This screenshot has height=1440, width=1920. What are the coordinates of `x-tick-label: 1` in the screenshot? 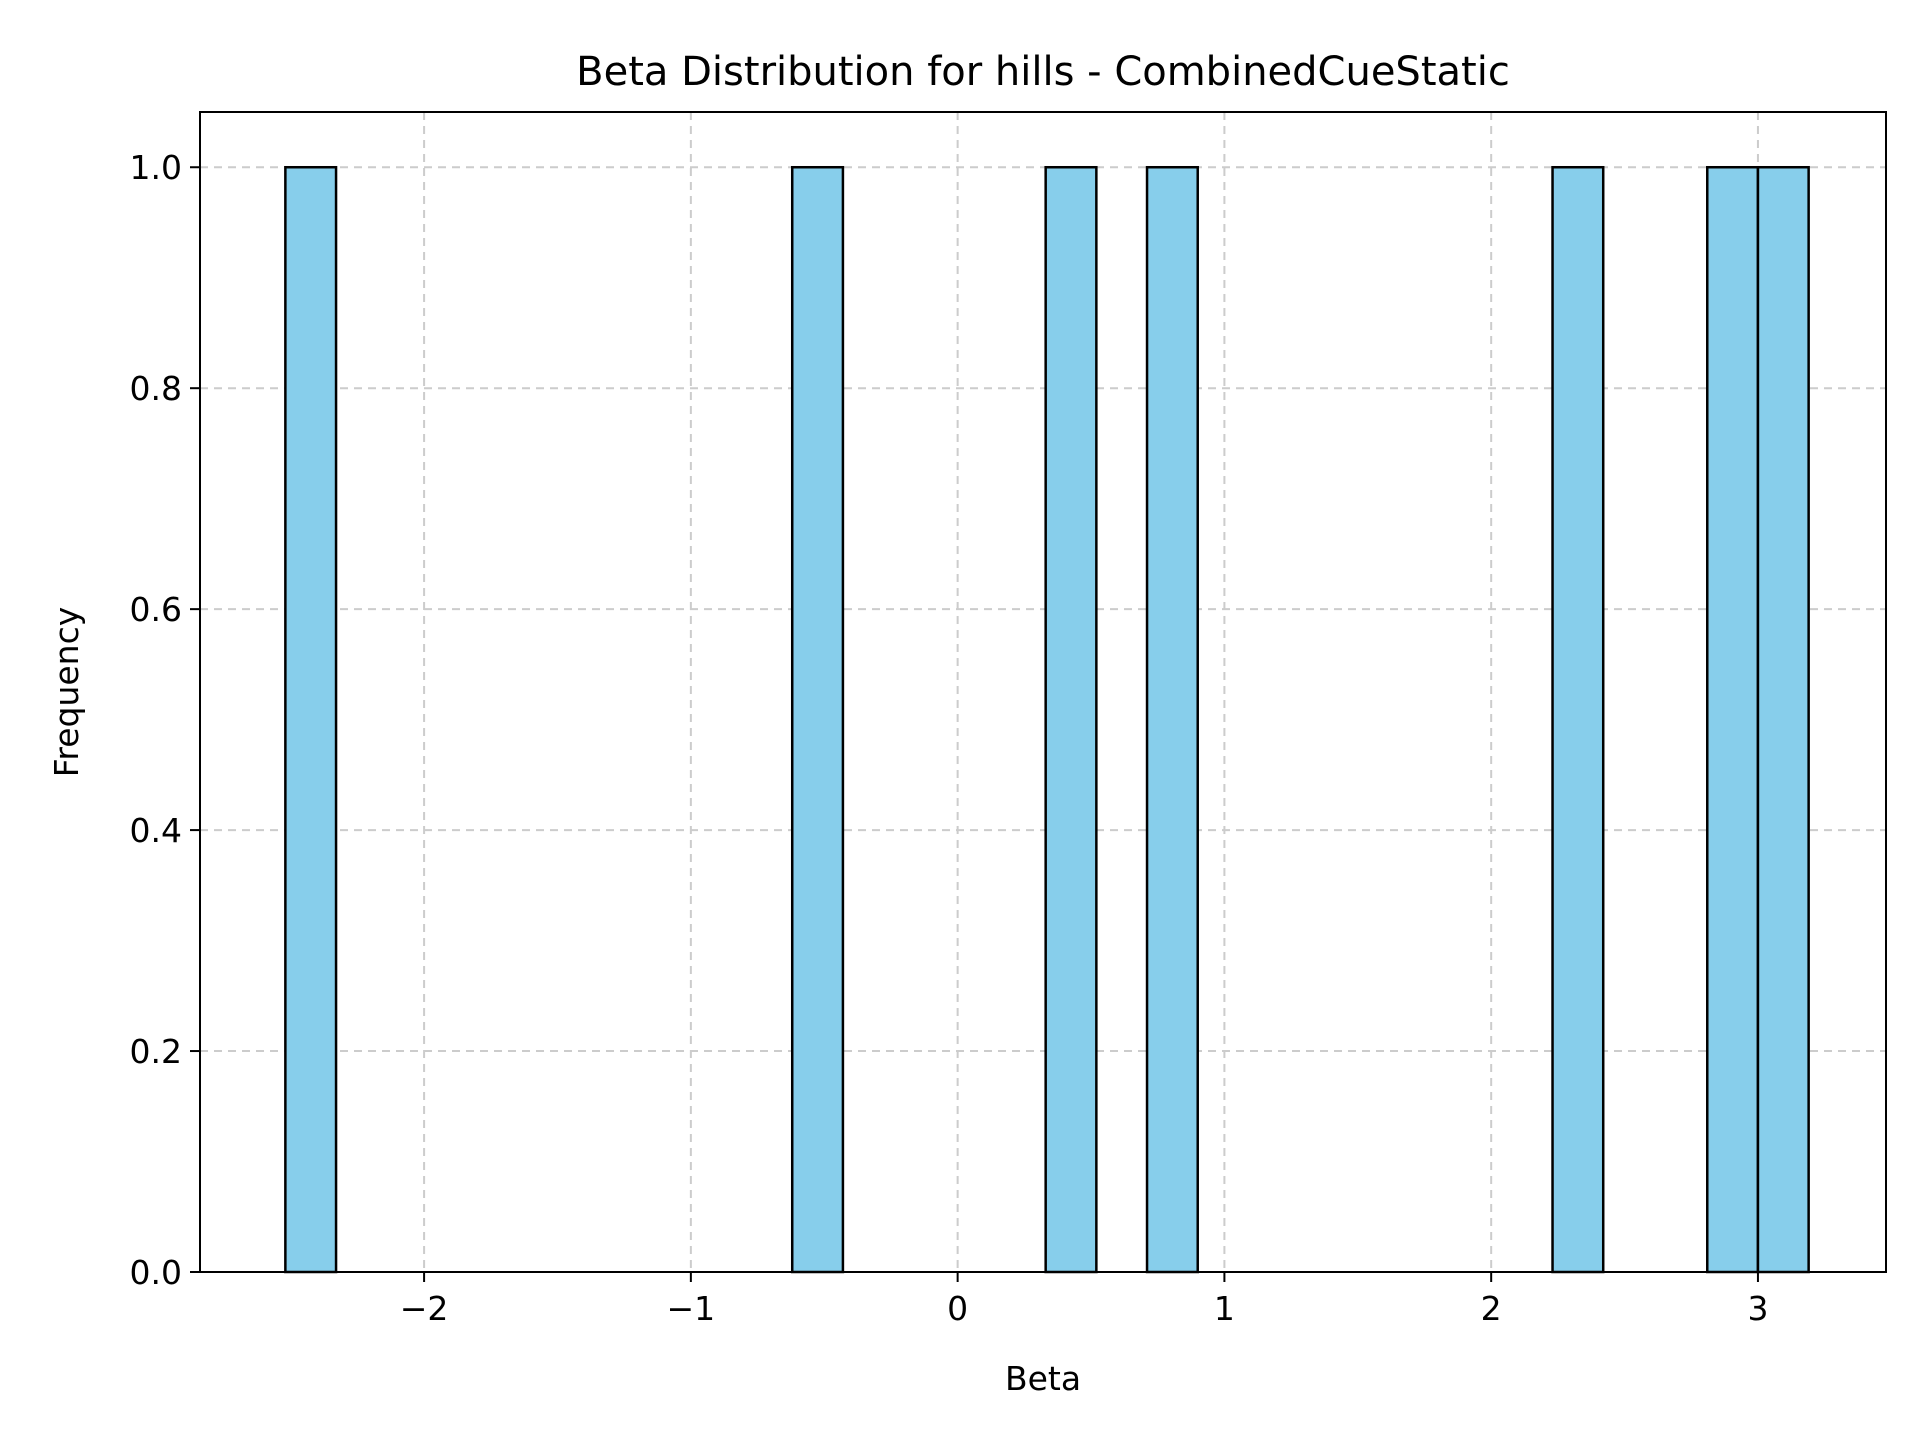 It's located at (1224, 1308).